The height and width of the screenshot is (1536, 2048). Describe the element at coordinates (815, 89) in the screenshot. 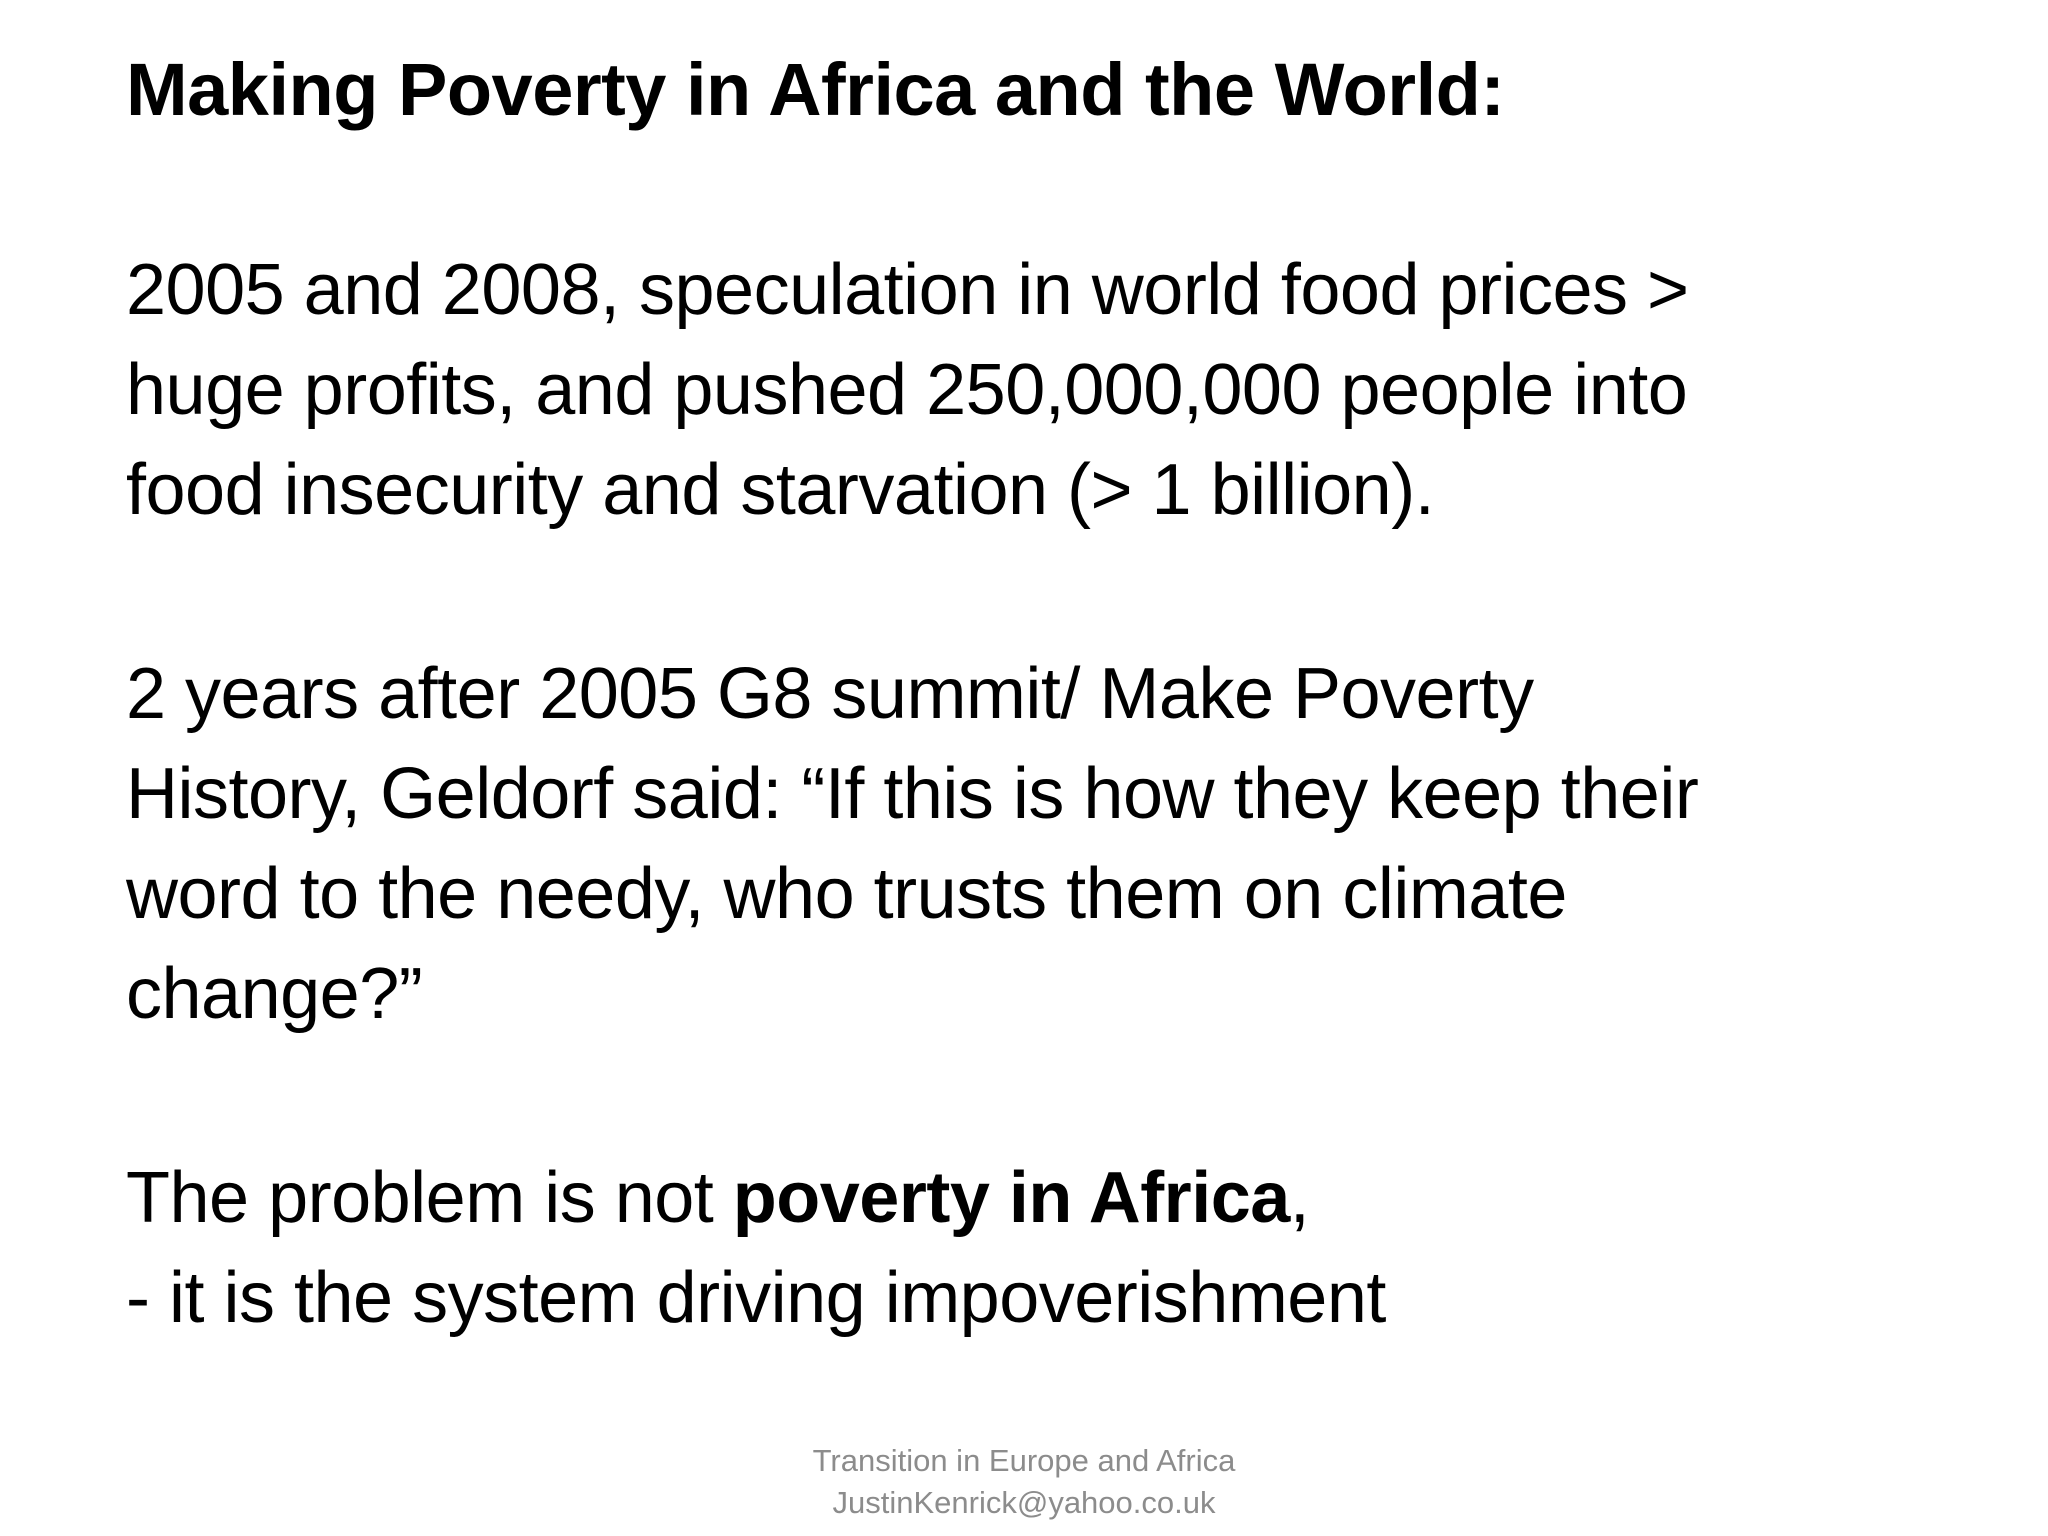

I see `slide-title: Making Poverty in Africa and the World:` at that location.